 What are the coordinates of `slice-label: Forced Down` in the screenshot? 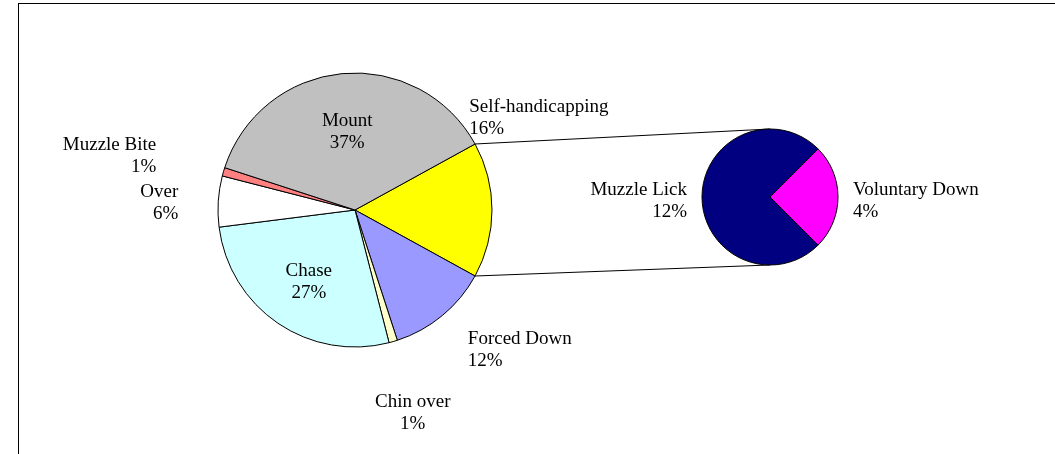 It's located at (520, 338).